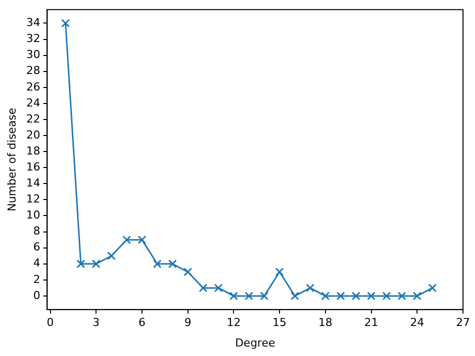 Image resolution: width=475 pixels, height=356 pixels. I want to click on x-tick-label: 24, so click(417, 323).